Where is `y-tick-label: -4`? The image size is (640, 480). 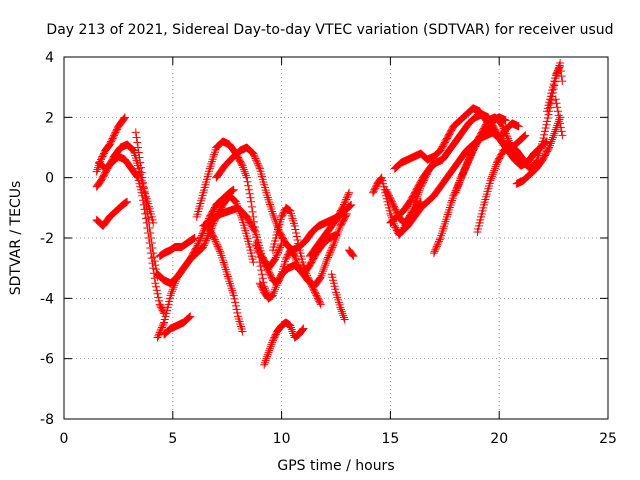 y-tick-label: -4 is located at coordinates (47, 299).